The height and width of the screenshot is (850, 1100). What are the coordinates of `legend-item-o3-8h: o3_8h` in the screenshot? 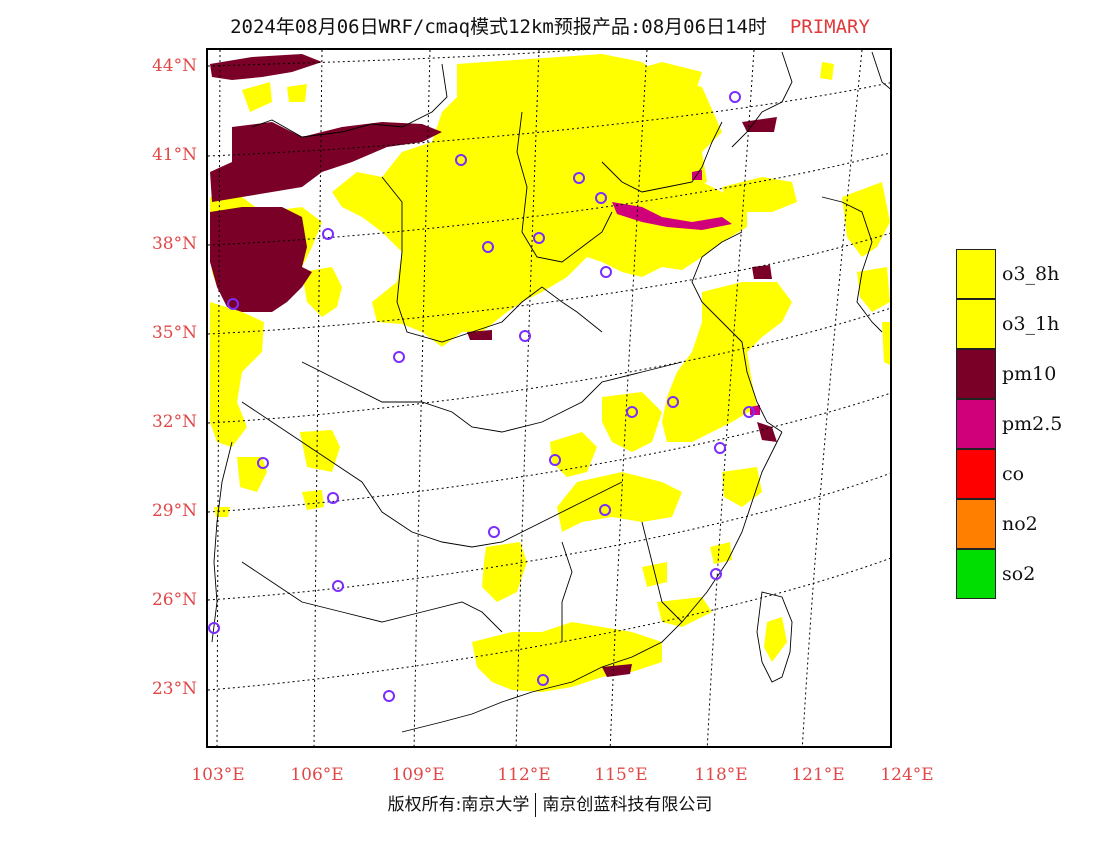 It's located at (1028, 274).